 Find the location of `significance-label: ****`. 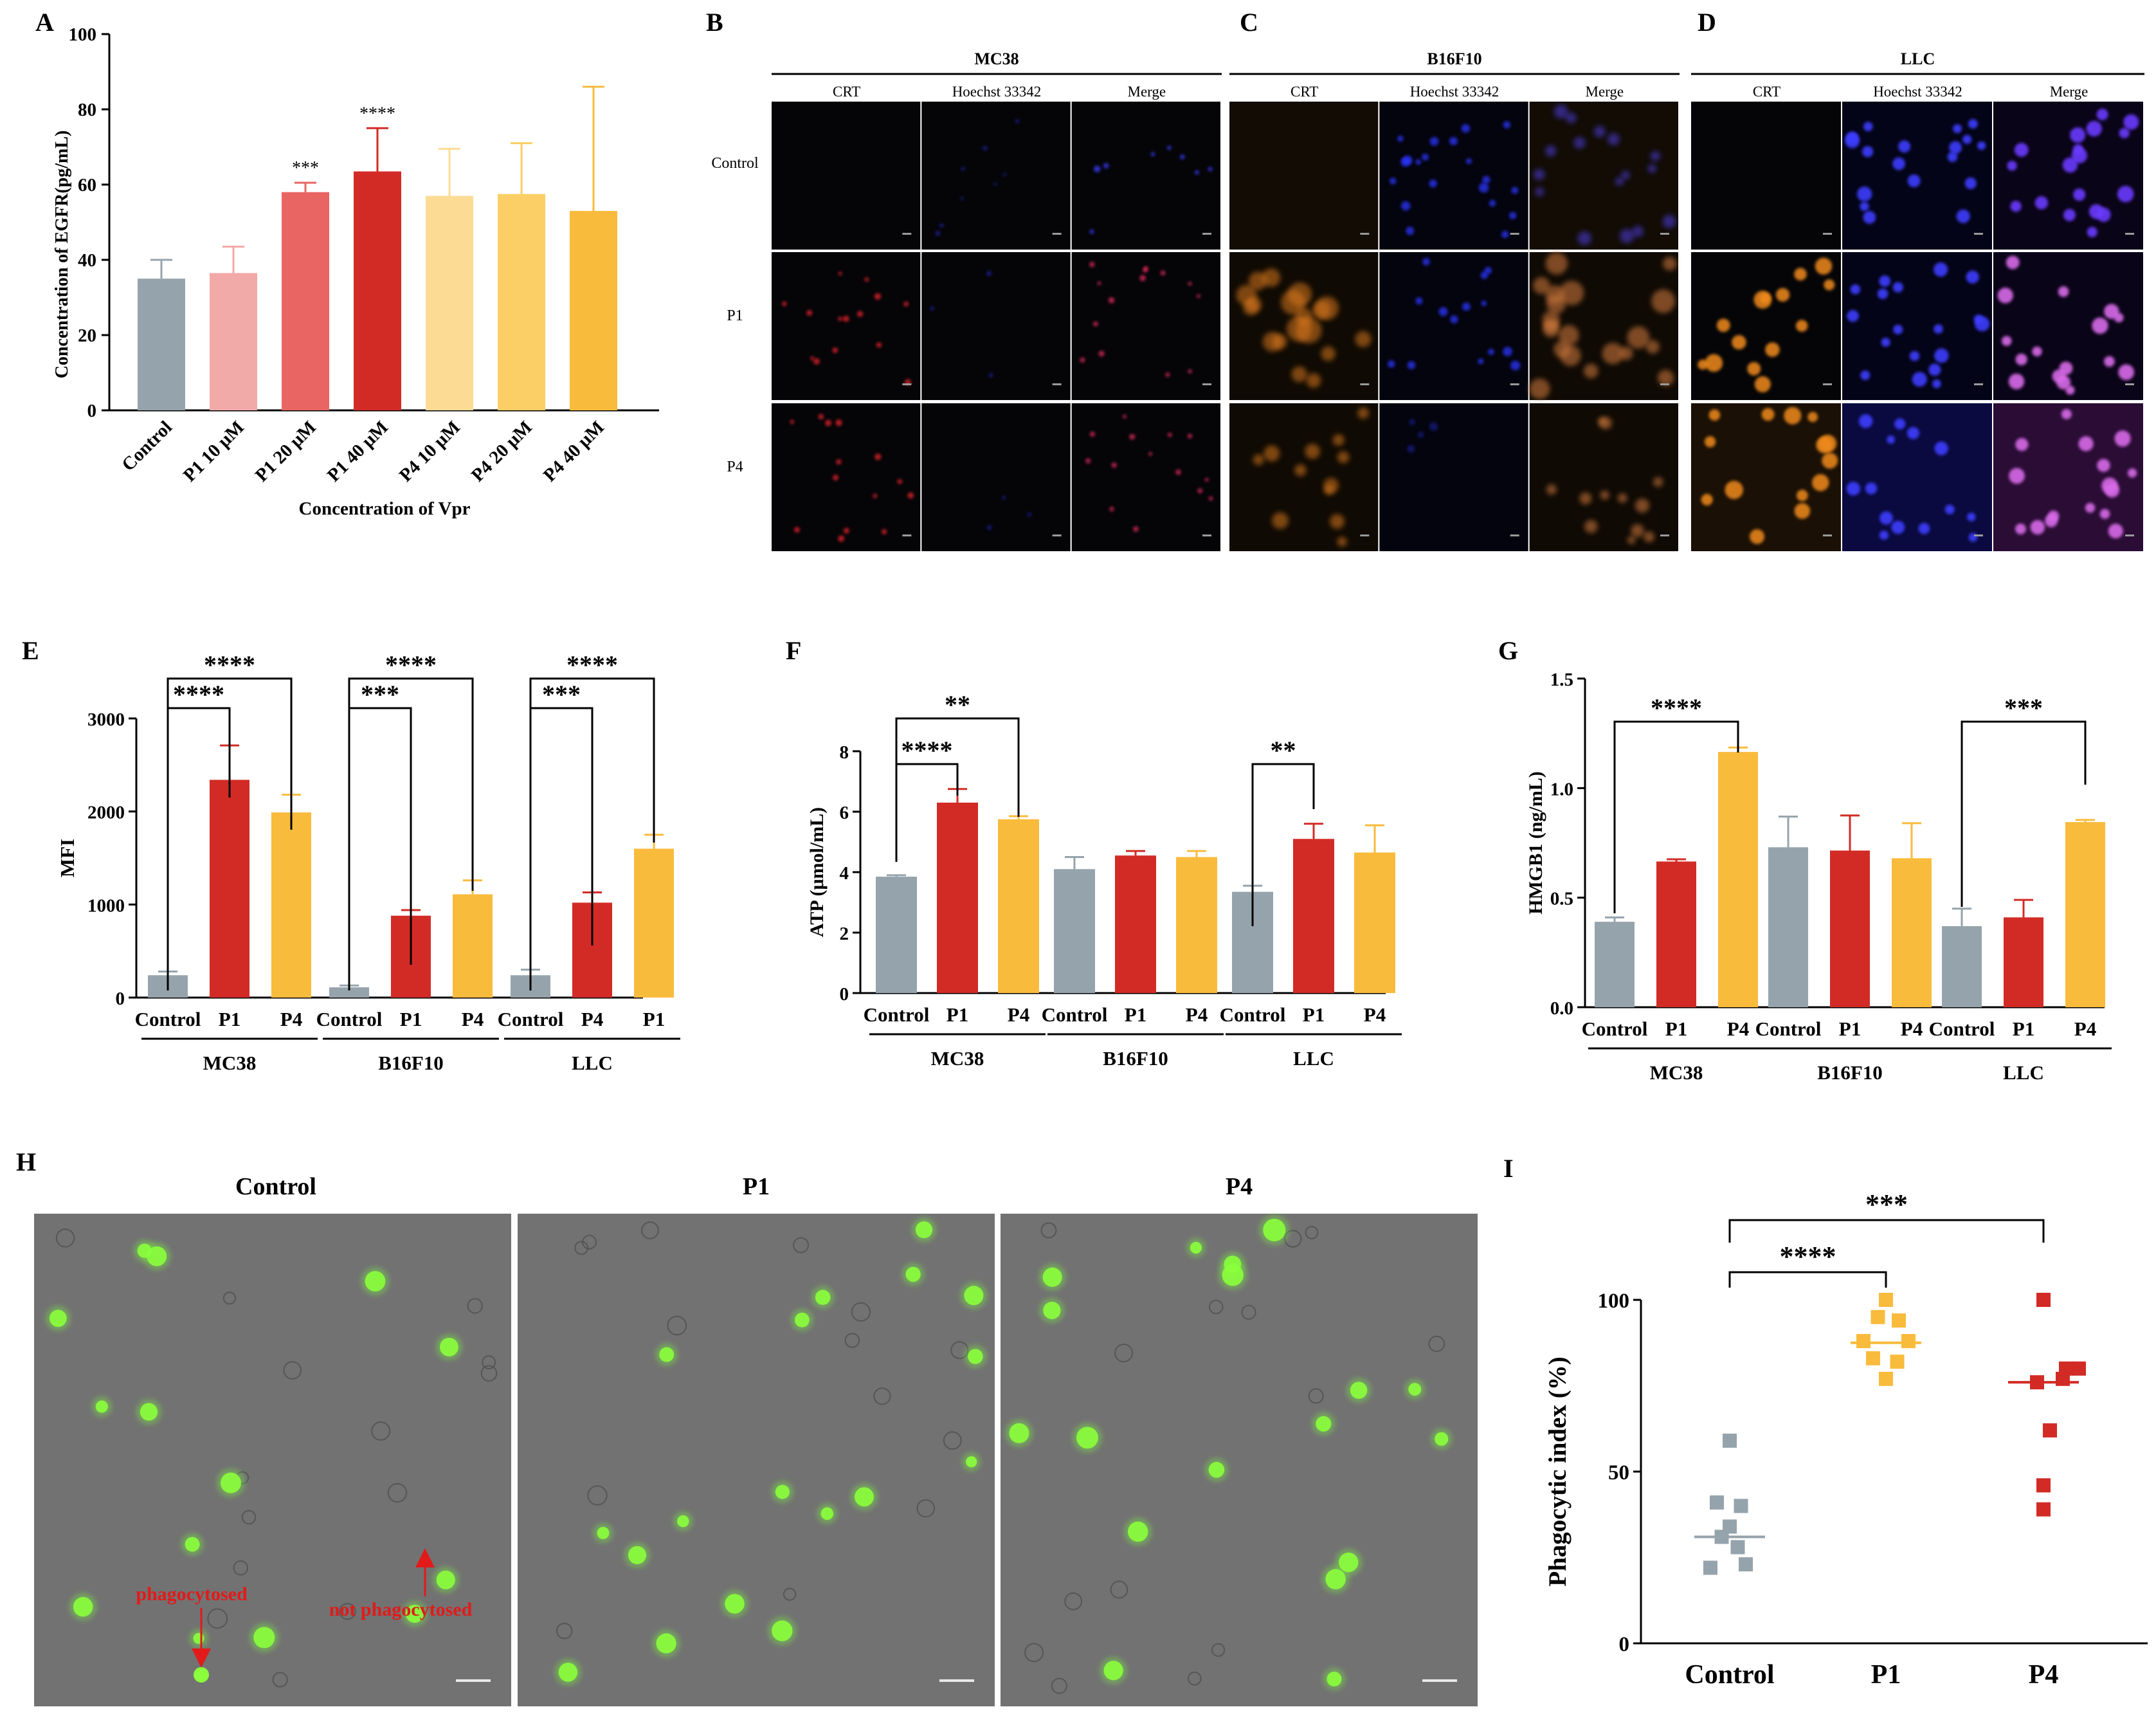

significance-label: **** is located at coordinates (377, 113).